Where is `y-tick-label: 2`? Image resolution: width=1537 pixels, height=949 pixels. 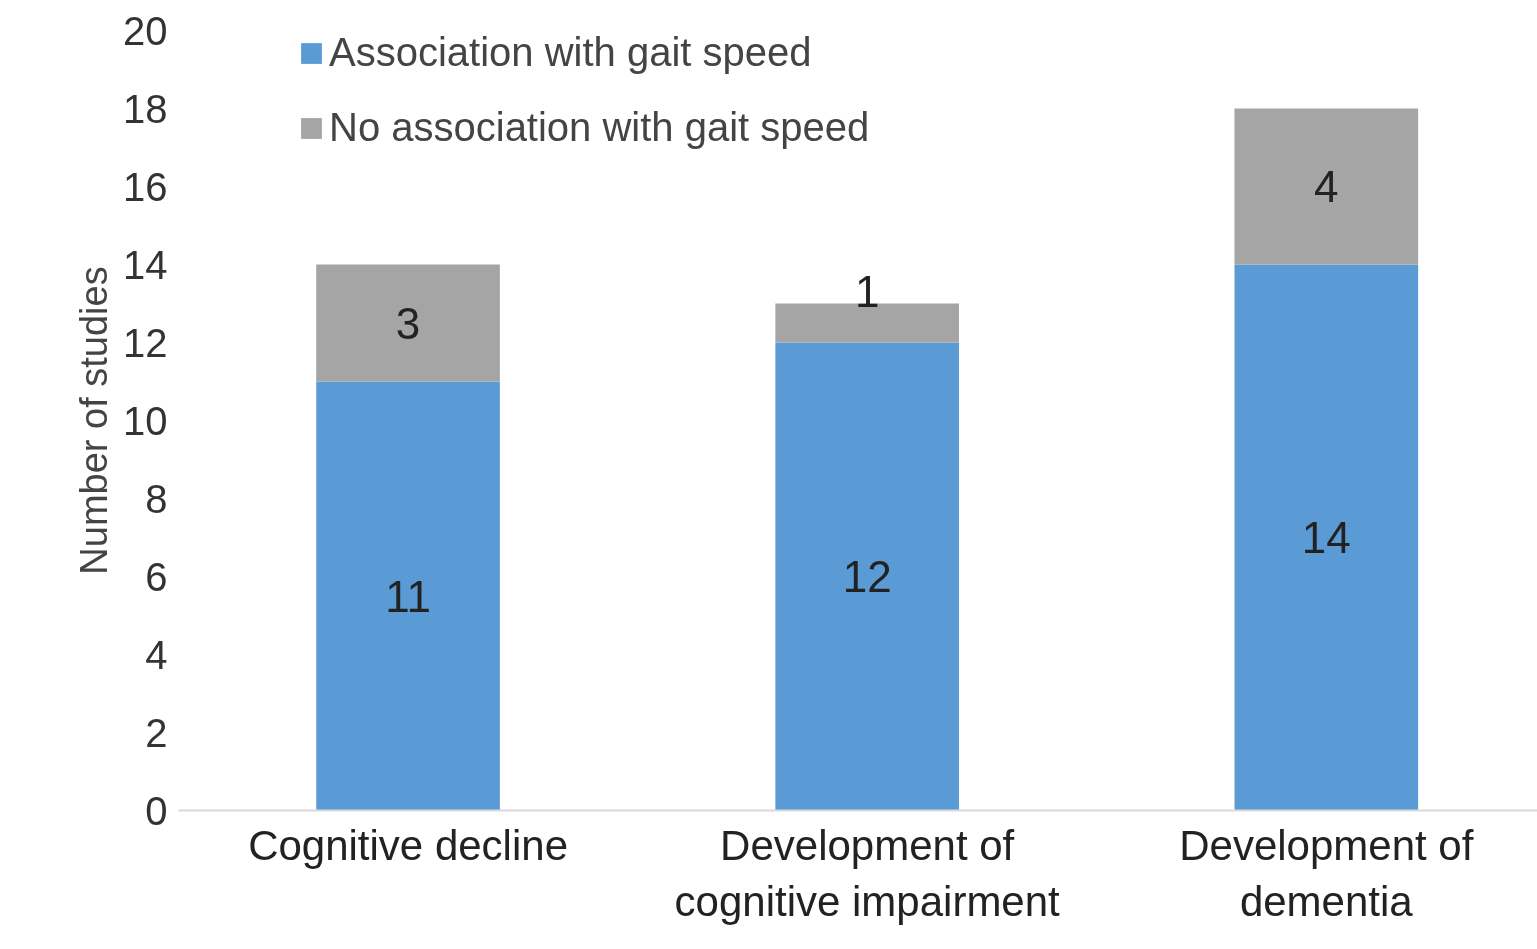 y-tick-label: 2 is located at coordinates (156, 732).